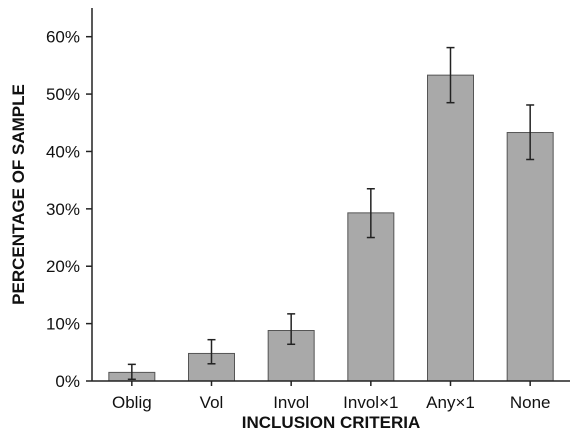 This screenshot has height=433, width=581. I want to click on x-axis-title: INCLUSION CRITERIA, so click(331, 422).